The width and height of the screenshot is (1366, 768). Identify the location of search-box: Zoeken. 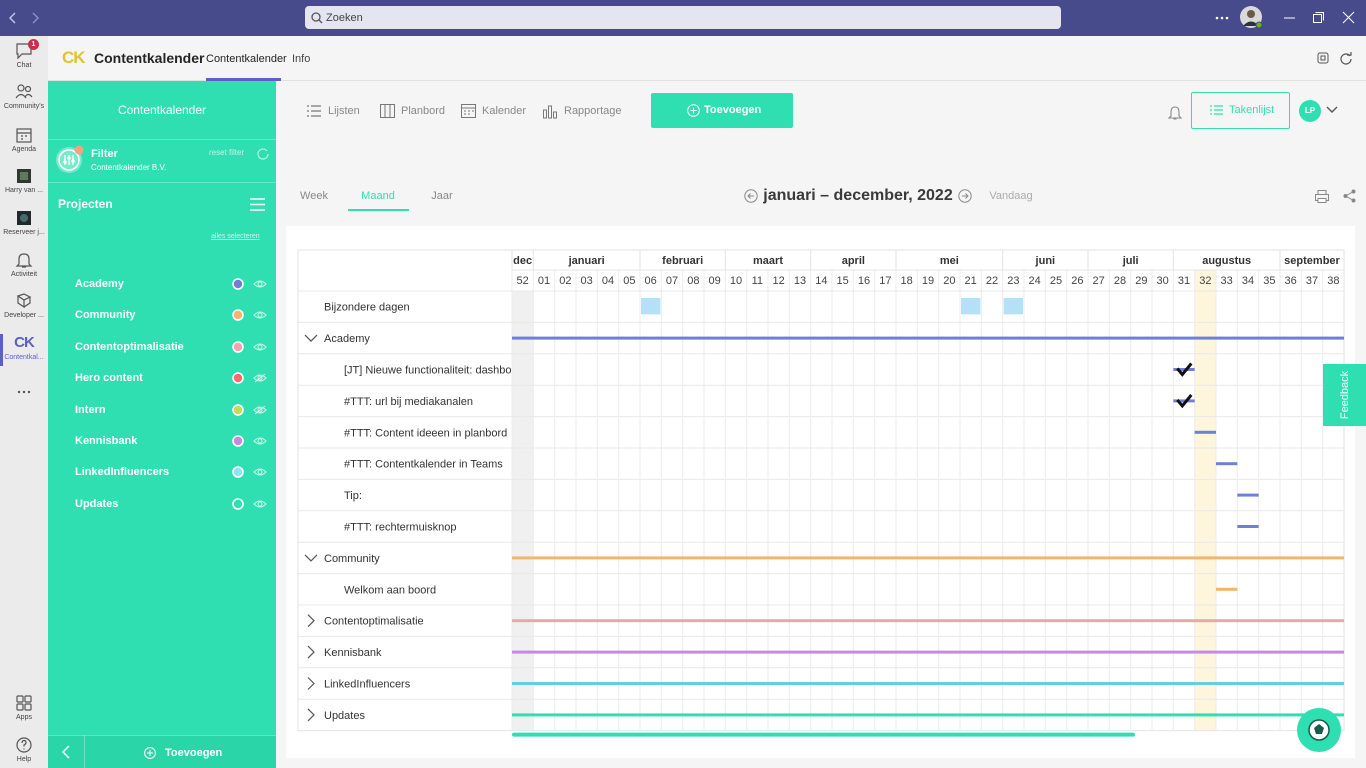
(683, 17).